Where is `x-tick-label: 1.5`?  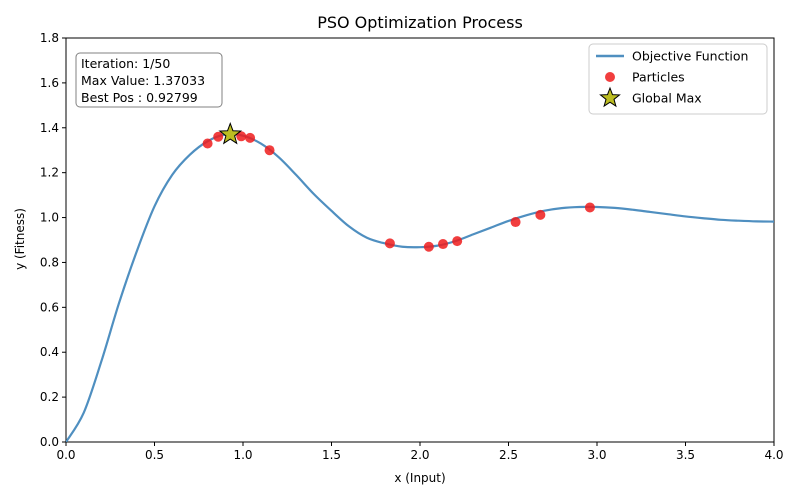
x-tick-label: 1.5 is located at coordinates (331, 455).